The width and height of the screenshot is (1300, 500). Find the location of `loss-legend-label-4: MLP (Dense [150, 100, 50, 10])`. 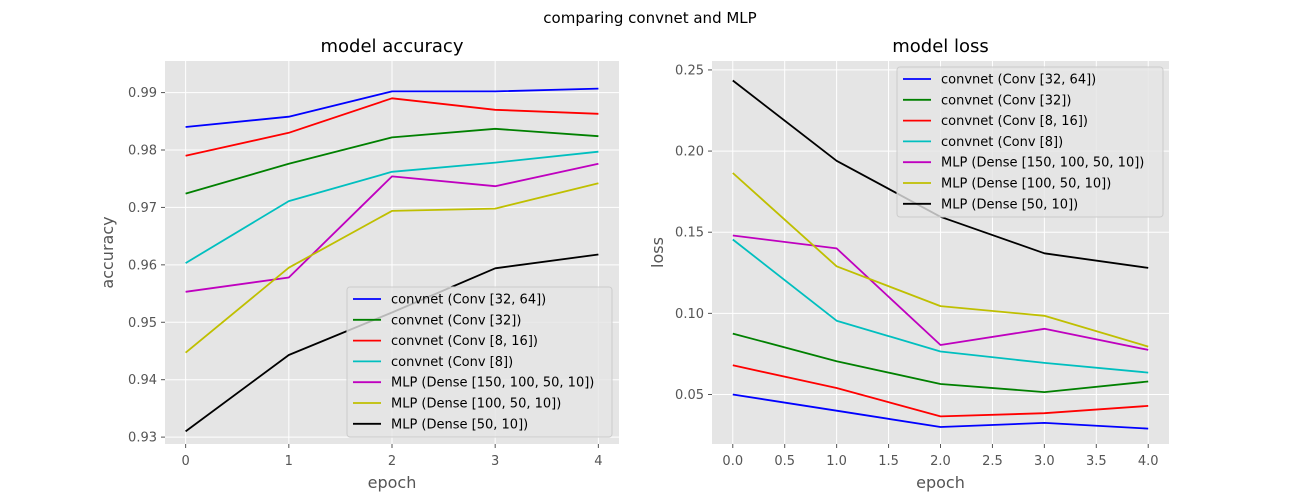

loss-legend-label-4: MLP (Dense [150, 100, 50, 10]) is located at coordinates (1042, 163).